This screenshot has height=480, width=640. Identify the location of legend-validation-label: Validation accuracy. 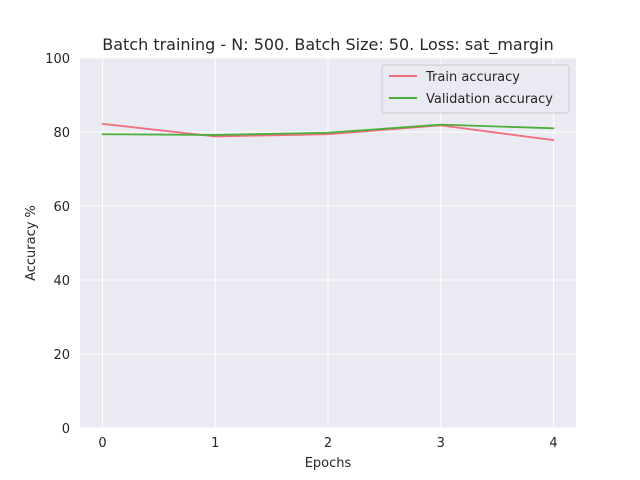
(489, 99).